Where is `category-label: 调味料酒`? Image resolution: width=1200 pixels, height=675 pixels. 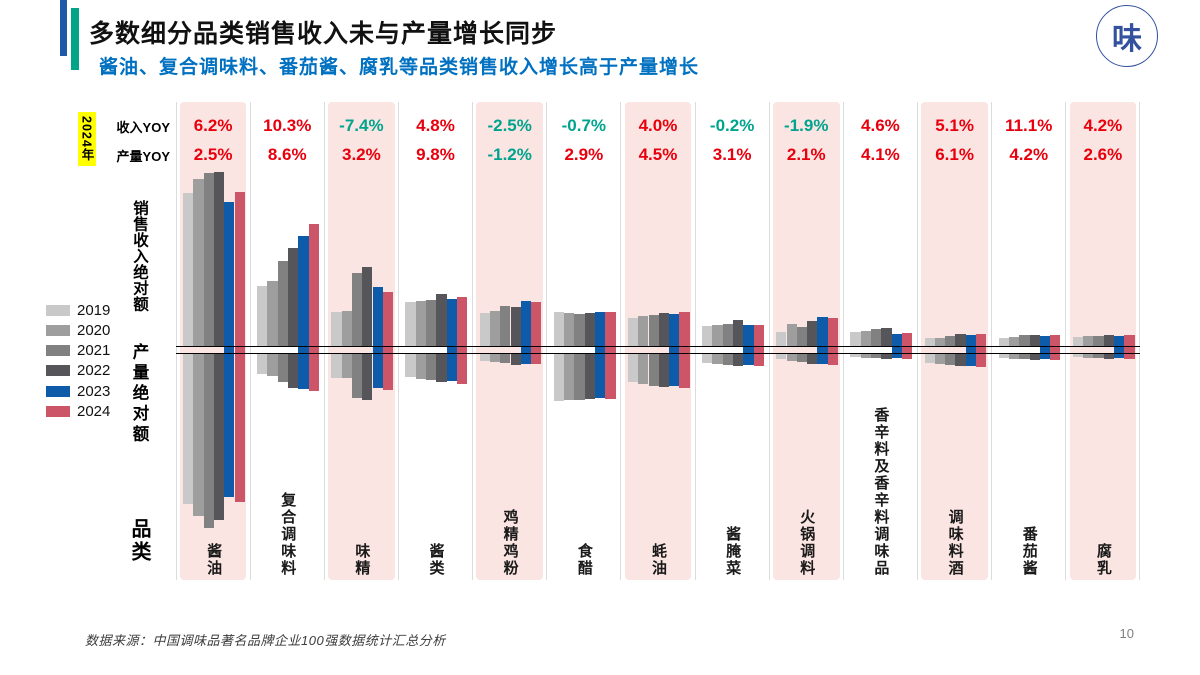
category-label: 调味料酒 is located at coordinates (955, 543).